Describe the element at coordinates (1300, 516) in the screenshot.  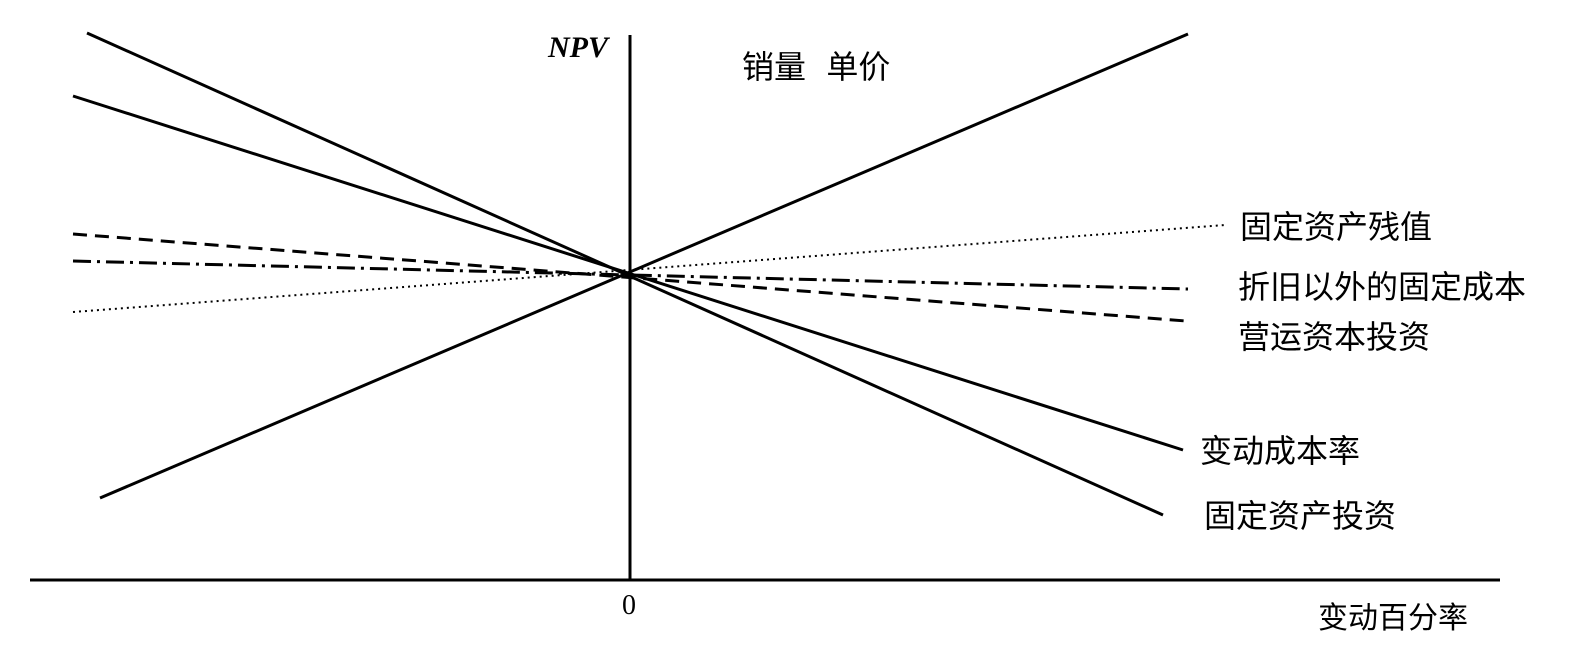
I see `label-fixed-asset-investment: 固定资产投资` at that location.